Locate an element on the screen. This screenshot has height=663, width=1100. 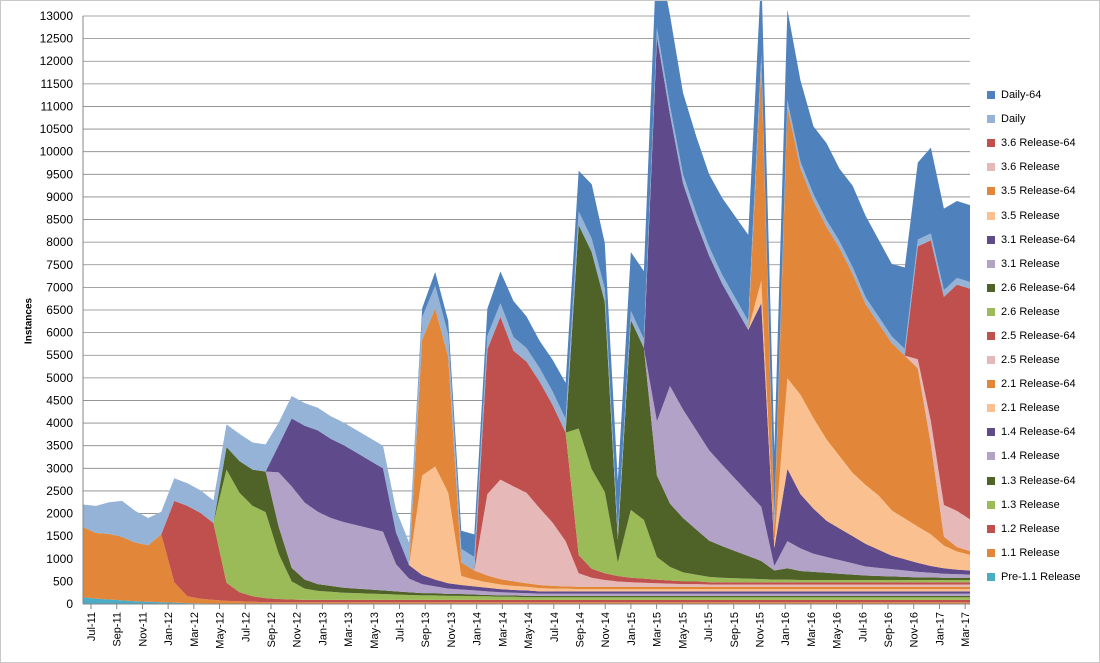
y-tick-label: 12000 is located at coordinates (57, 61).